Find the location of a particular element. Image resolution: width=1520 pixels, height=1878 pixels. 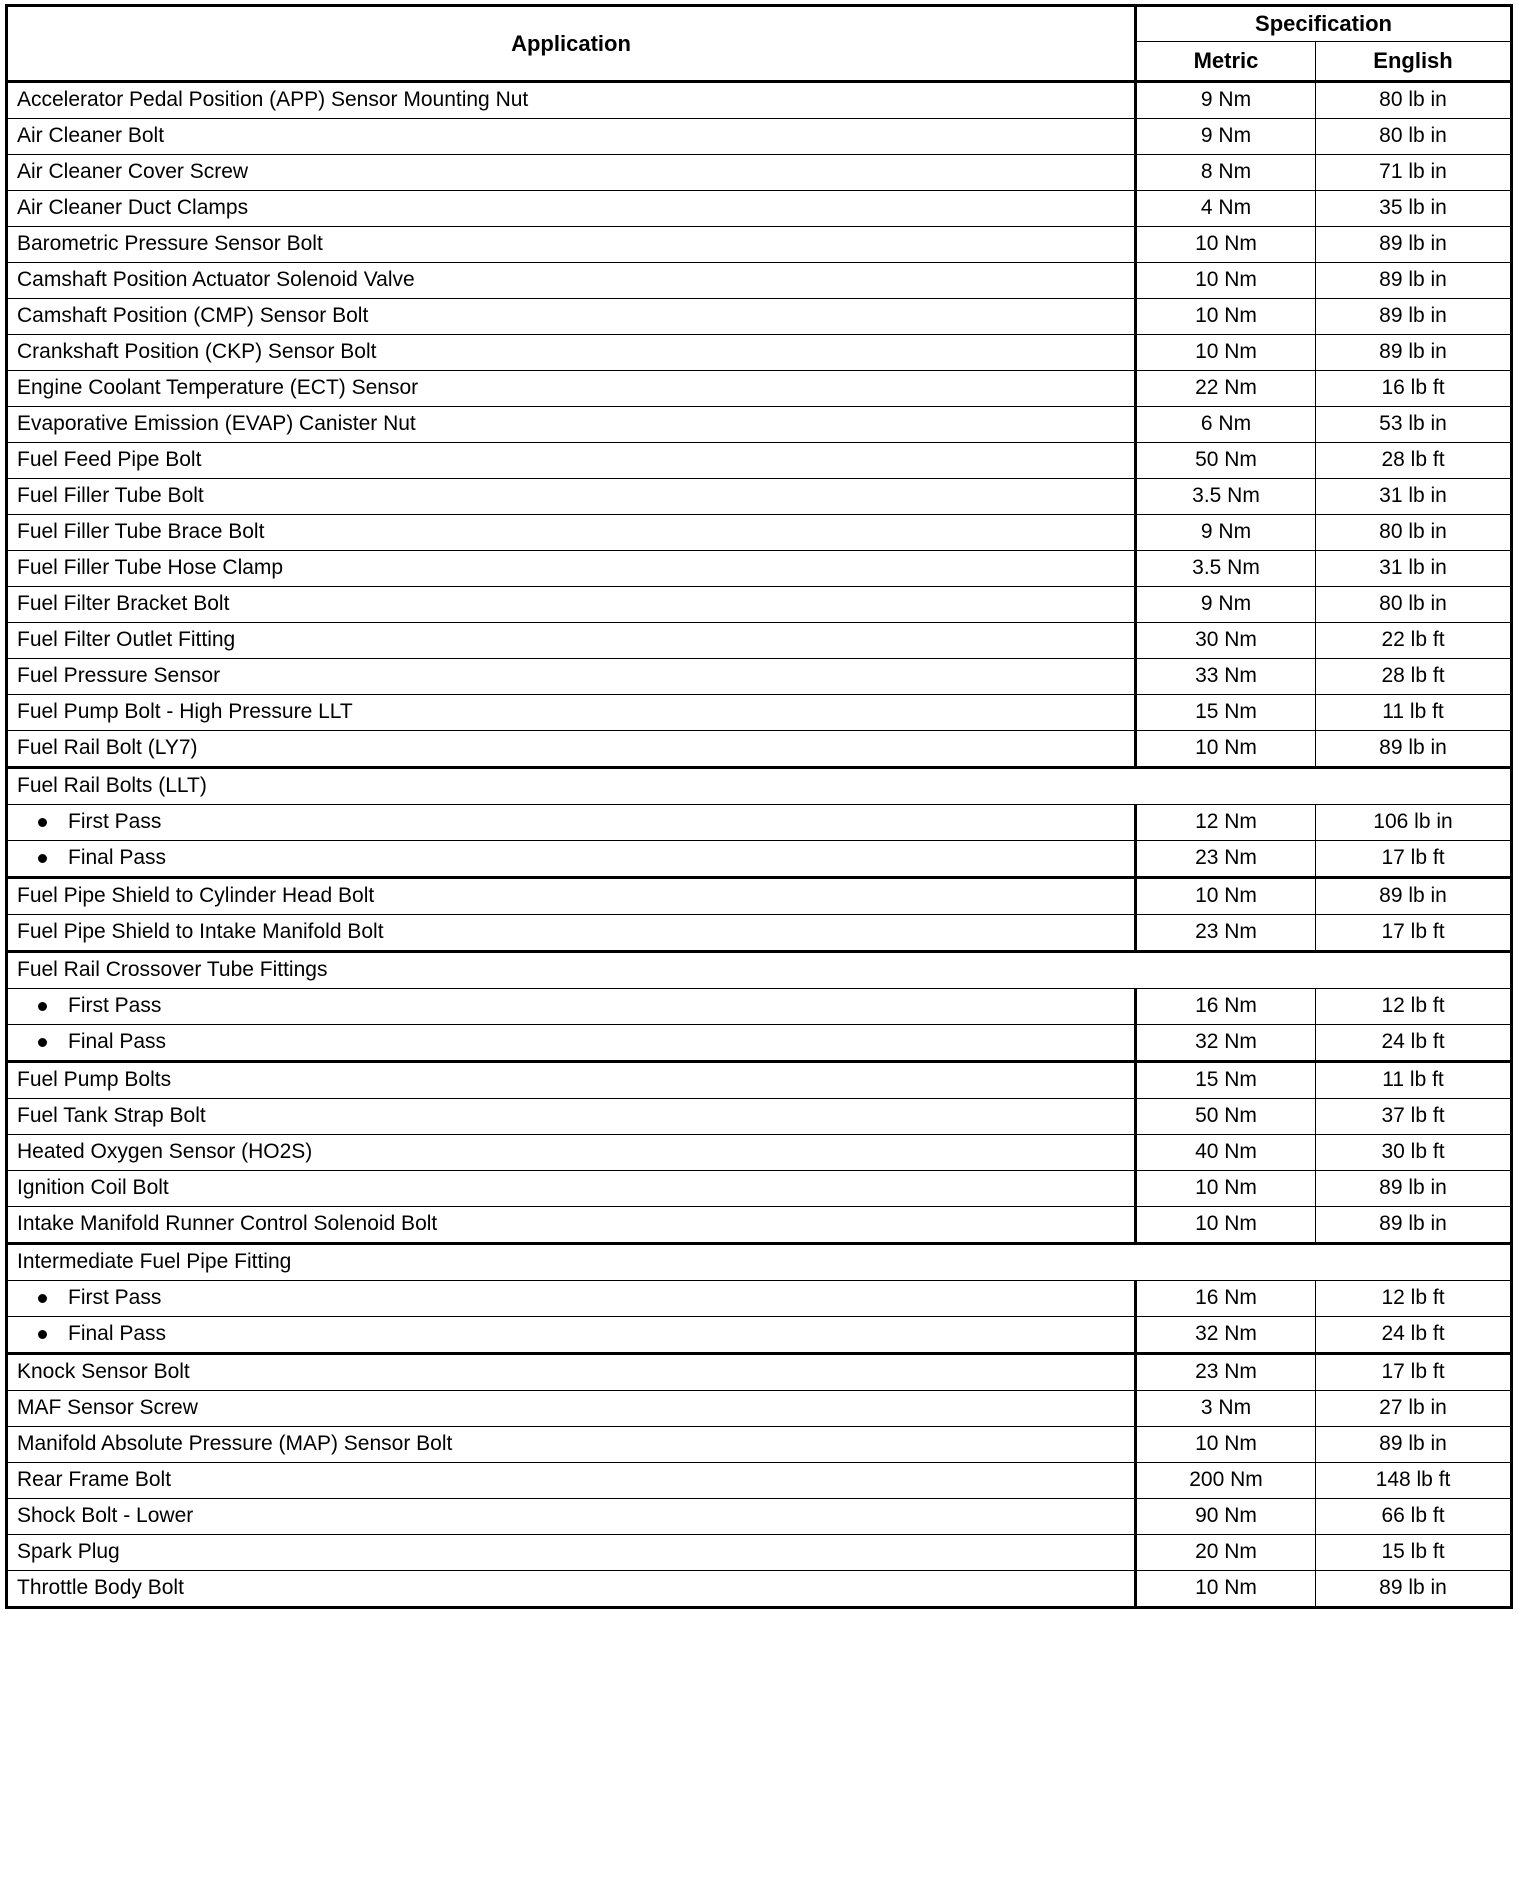

metric-value: 22 Nm is located at coordinates (1226, 388).